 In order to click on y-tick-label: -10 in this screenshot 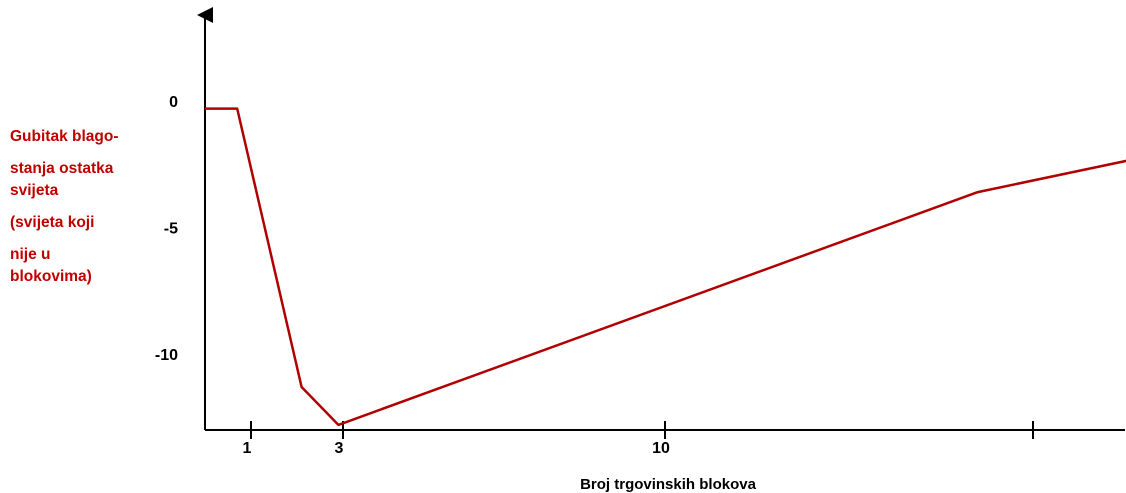, I will do `click(166, 355)`.